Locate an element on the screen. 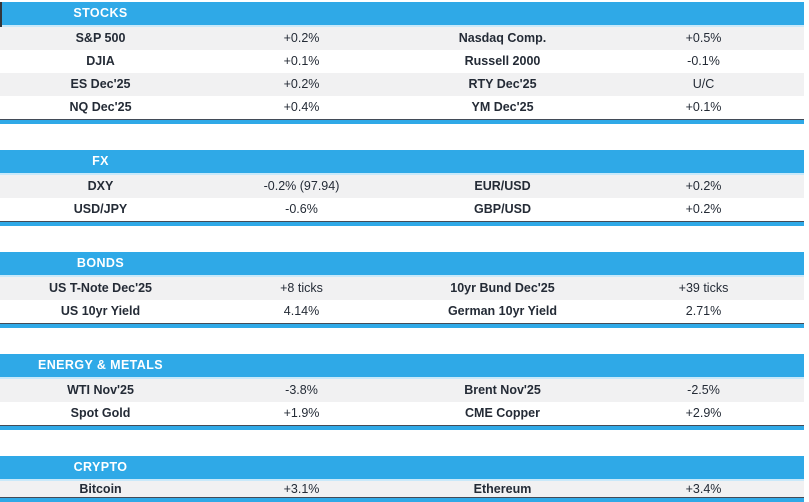  instrument-name: 10yr Bund Dec'25 is located at coordinates (502, 288).